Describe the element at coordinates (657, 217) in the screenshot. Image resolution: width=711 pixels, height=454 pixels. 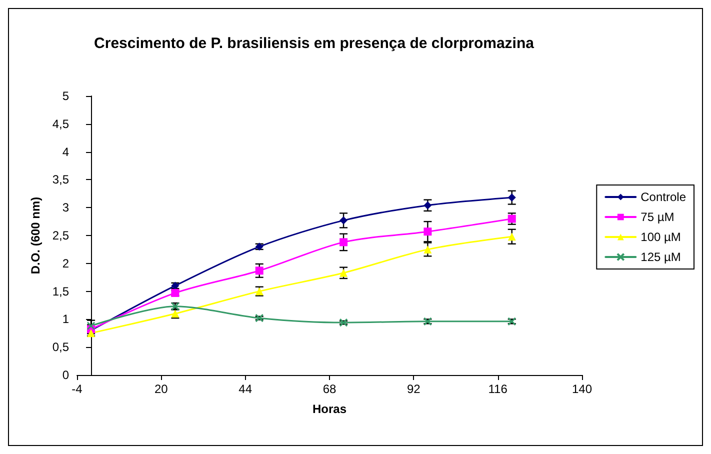
I see `legend-label: 75 µM` at that location.